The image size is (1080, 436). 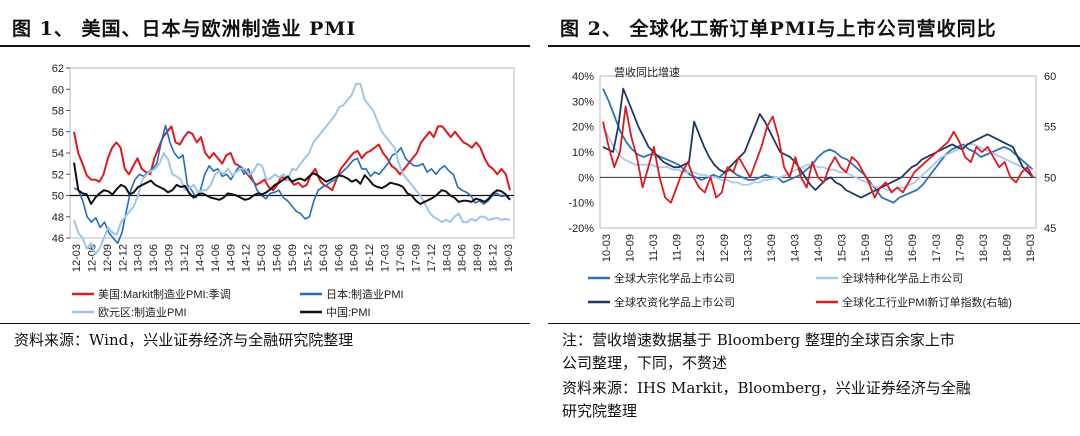 I want to click on y-tick-label: 58, so click(x=58, y=112).